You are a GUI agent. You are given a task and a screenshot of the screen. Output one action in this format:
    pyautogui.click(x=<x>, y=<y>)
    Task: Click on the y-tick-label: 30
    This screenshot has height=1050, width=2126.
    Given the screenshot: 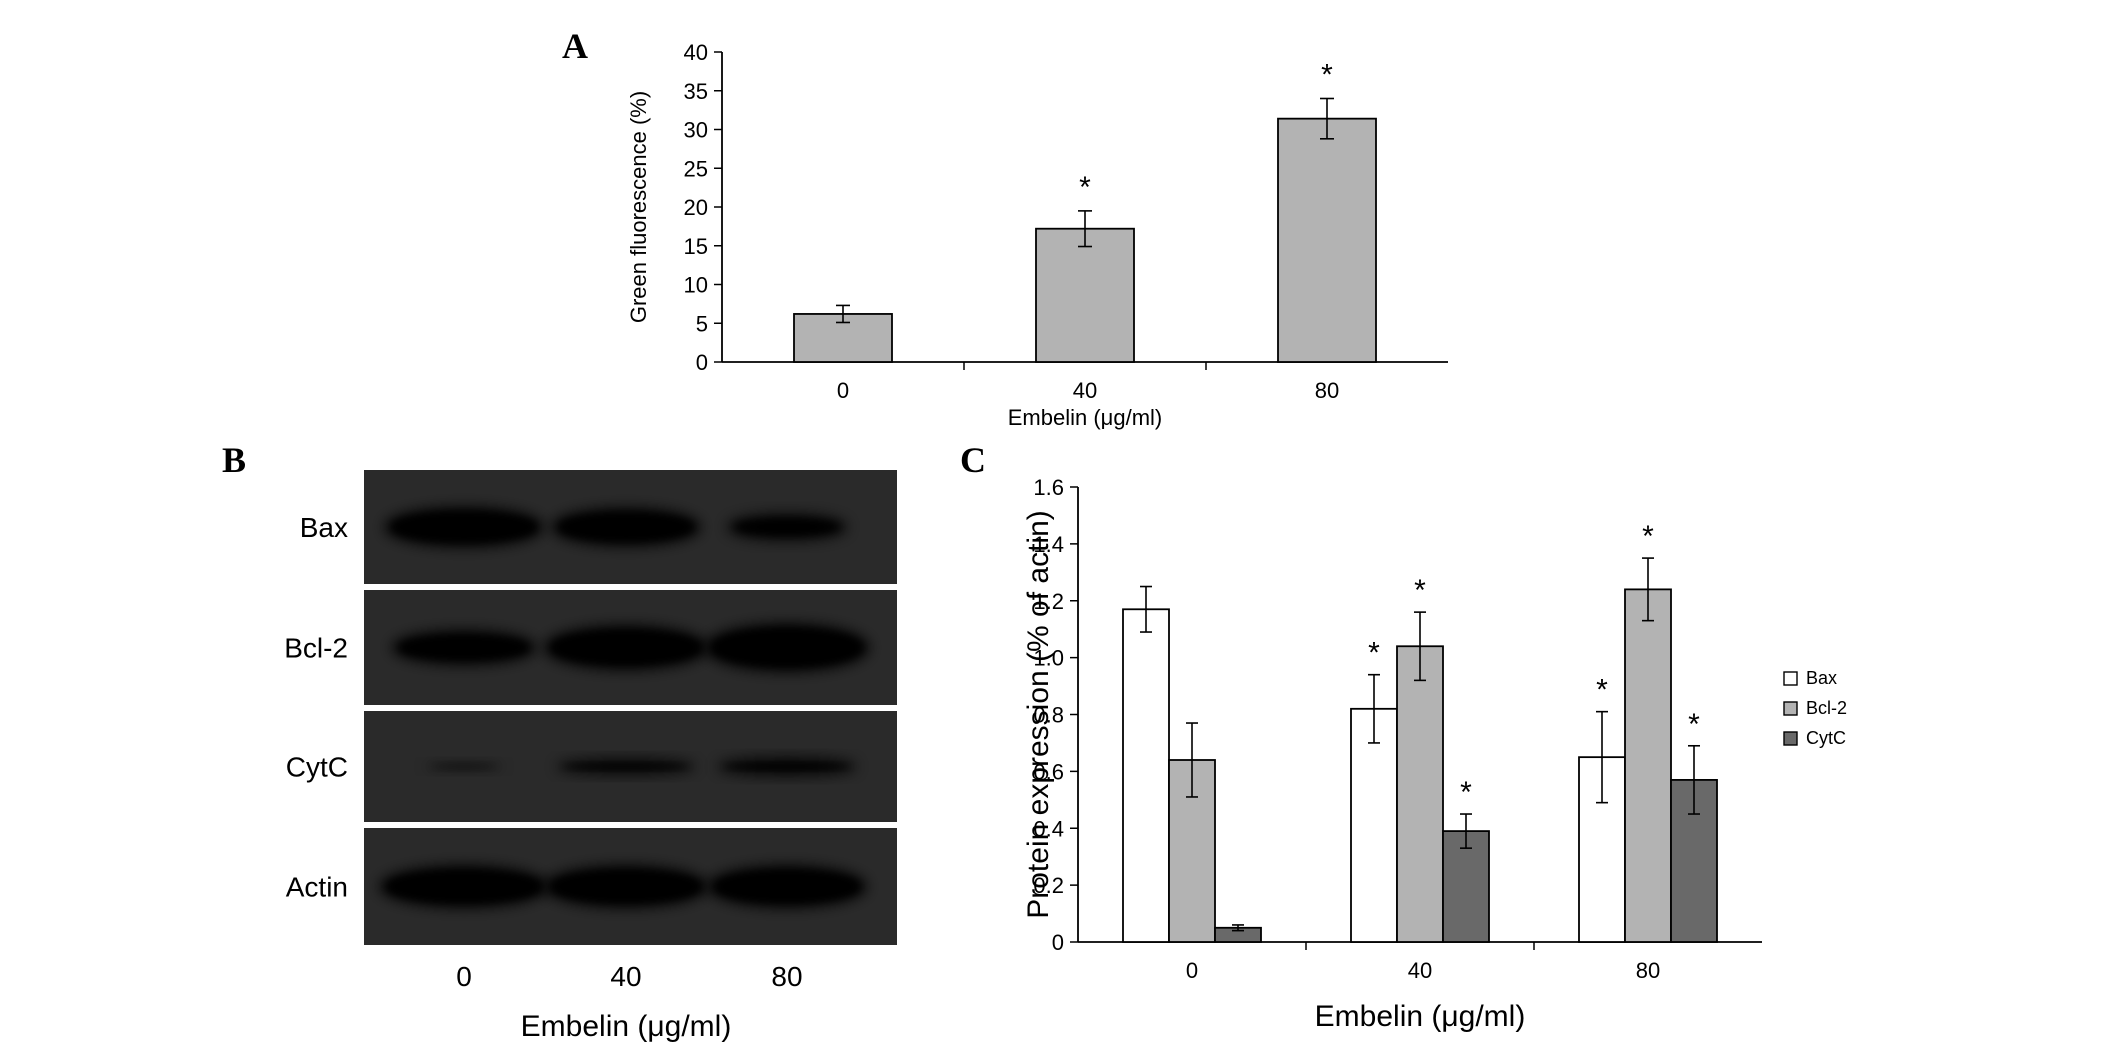 What is the action you would take?
    pyautogui.click(x=696, y=130)
    